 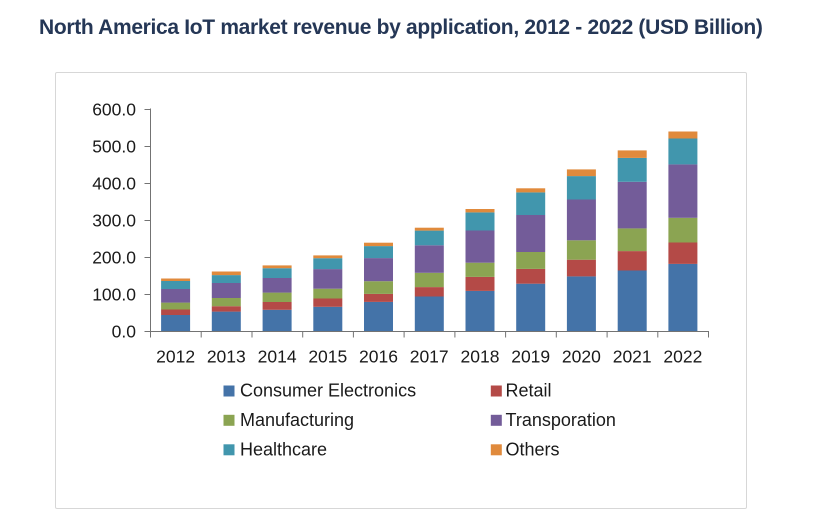 I want to click on svg-text: 2019, so click(x=530, y=357).